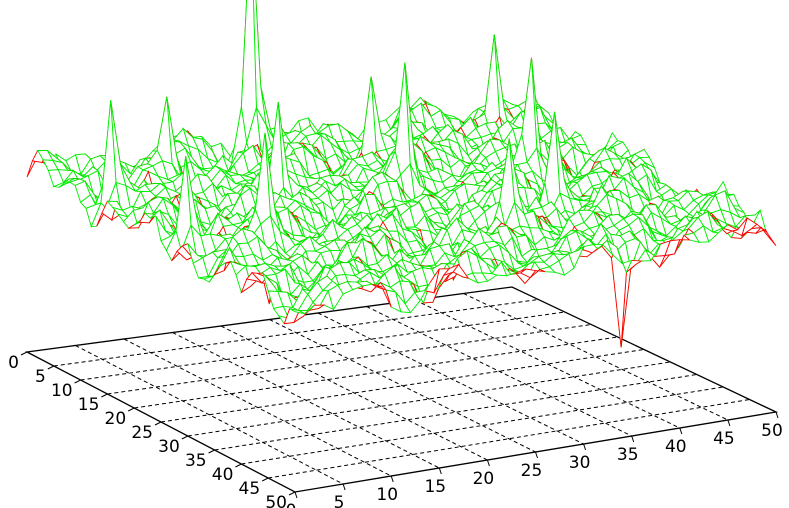 The image size is (789, 508). What do you see at coordinates (89, 405) in the screenshot?
I see `x-tick-label: 15` at bounding box center [89, 405].